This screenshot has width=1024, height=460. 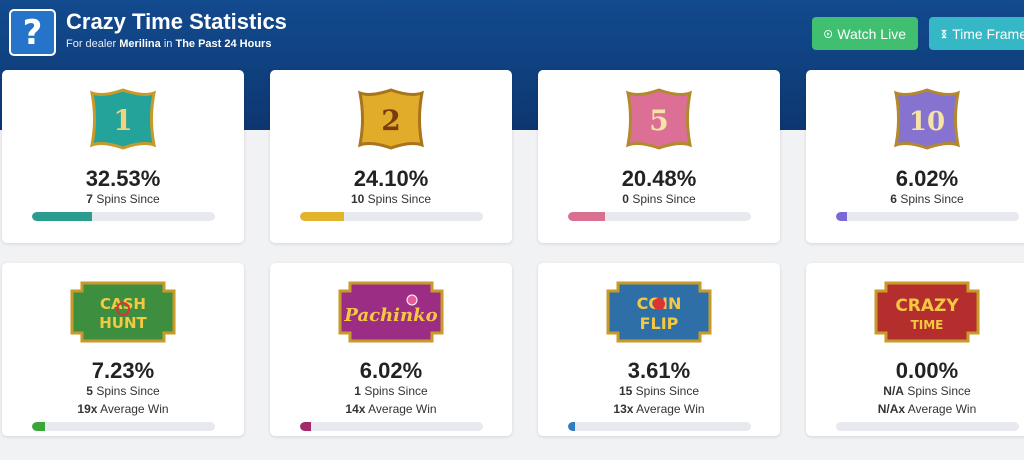 What do you see at coordinates (828, 33) in the screenshot?
I see `play-circle-icon` at bounding box center [828, 33].